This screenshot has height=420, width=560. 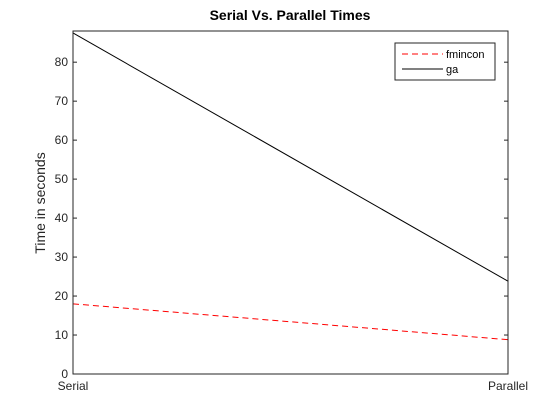 I want to click on chart-title: Serial Vs. Parallel Times, so click(x=290, y=15).